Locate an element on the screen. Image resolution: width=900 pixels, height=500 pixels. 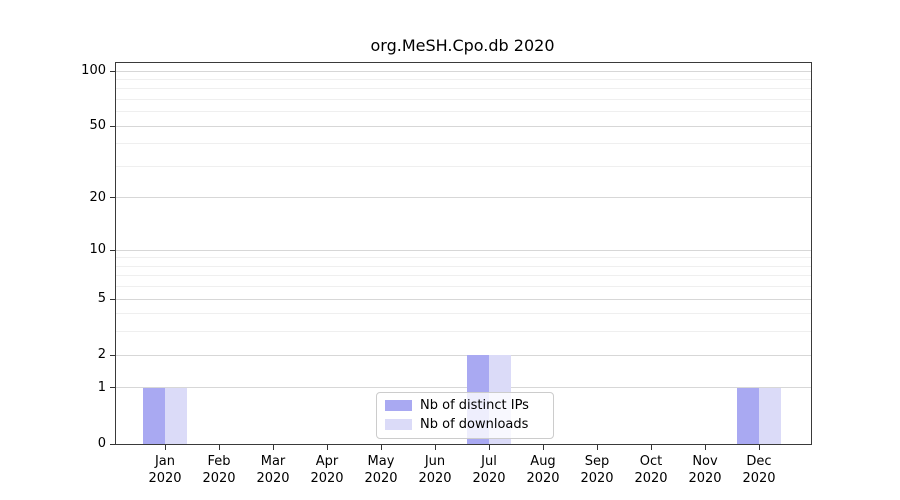
y-tick-label: 20 is located at coordinates (97, 197).